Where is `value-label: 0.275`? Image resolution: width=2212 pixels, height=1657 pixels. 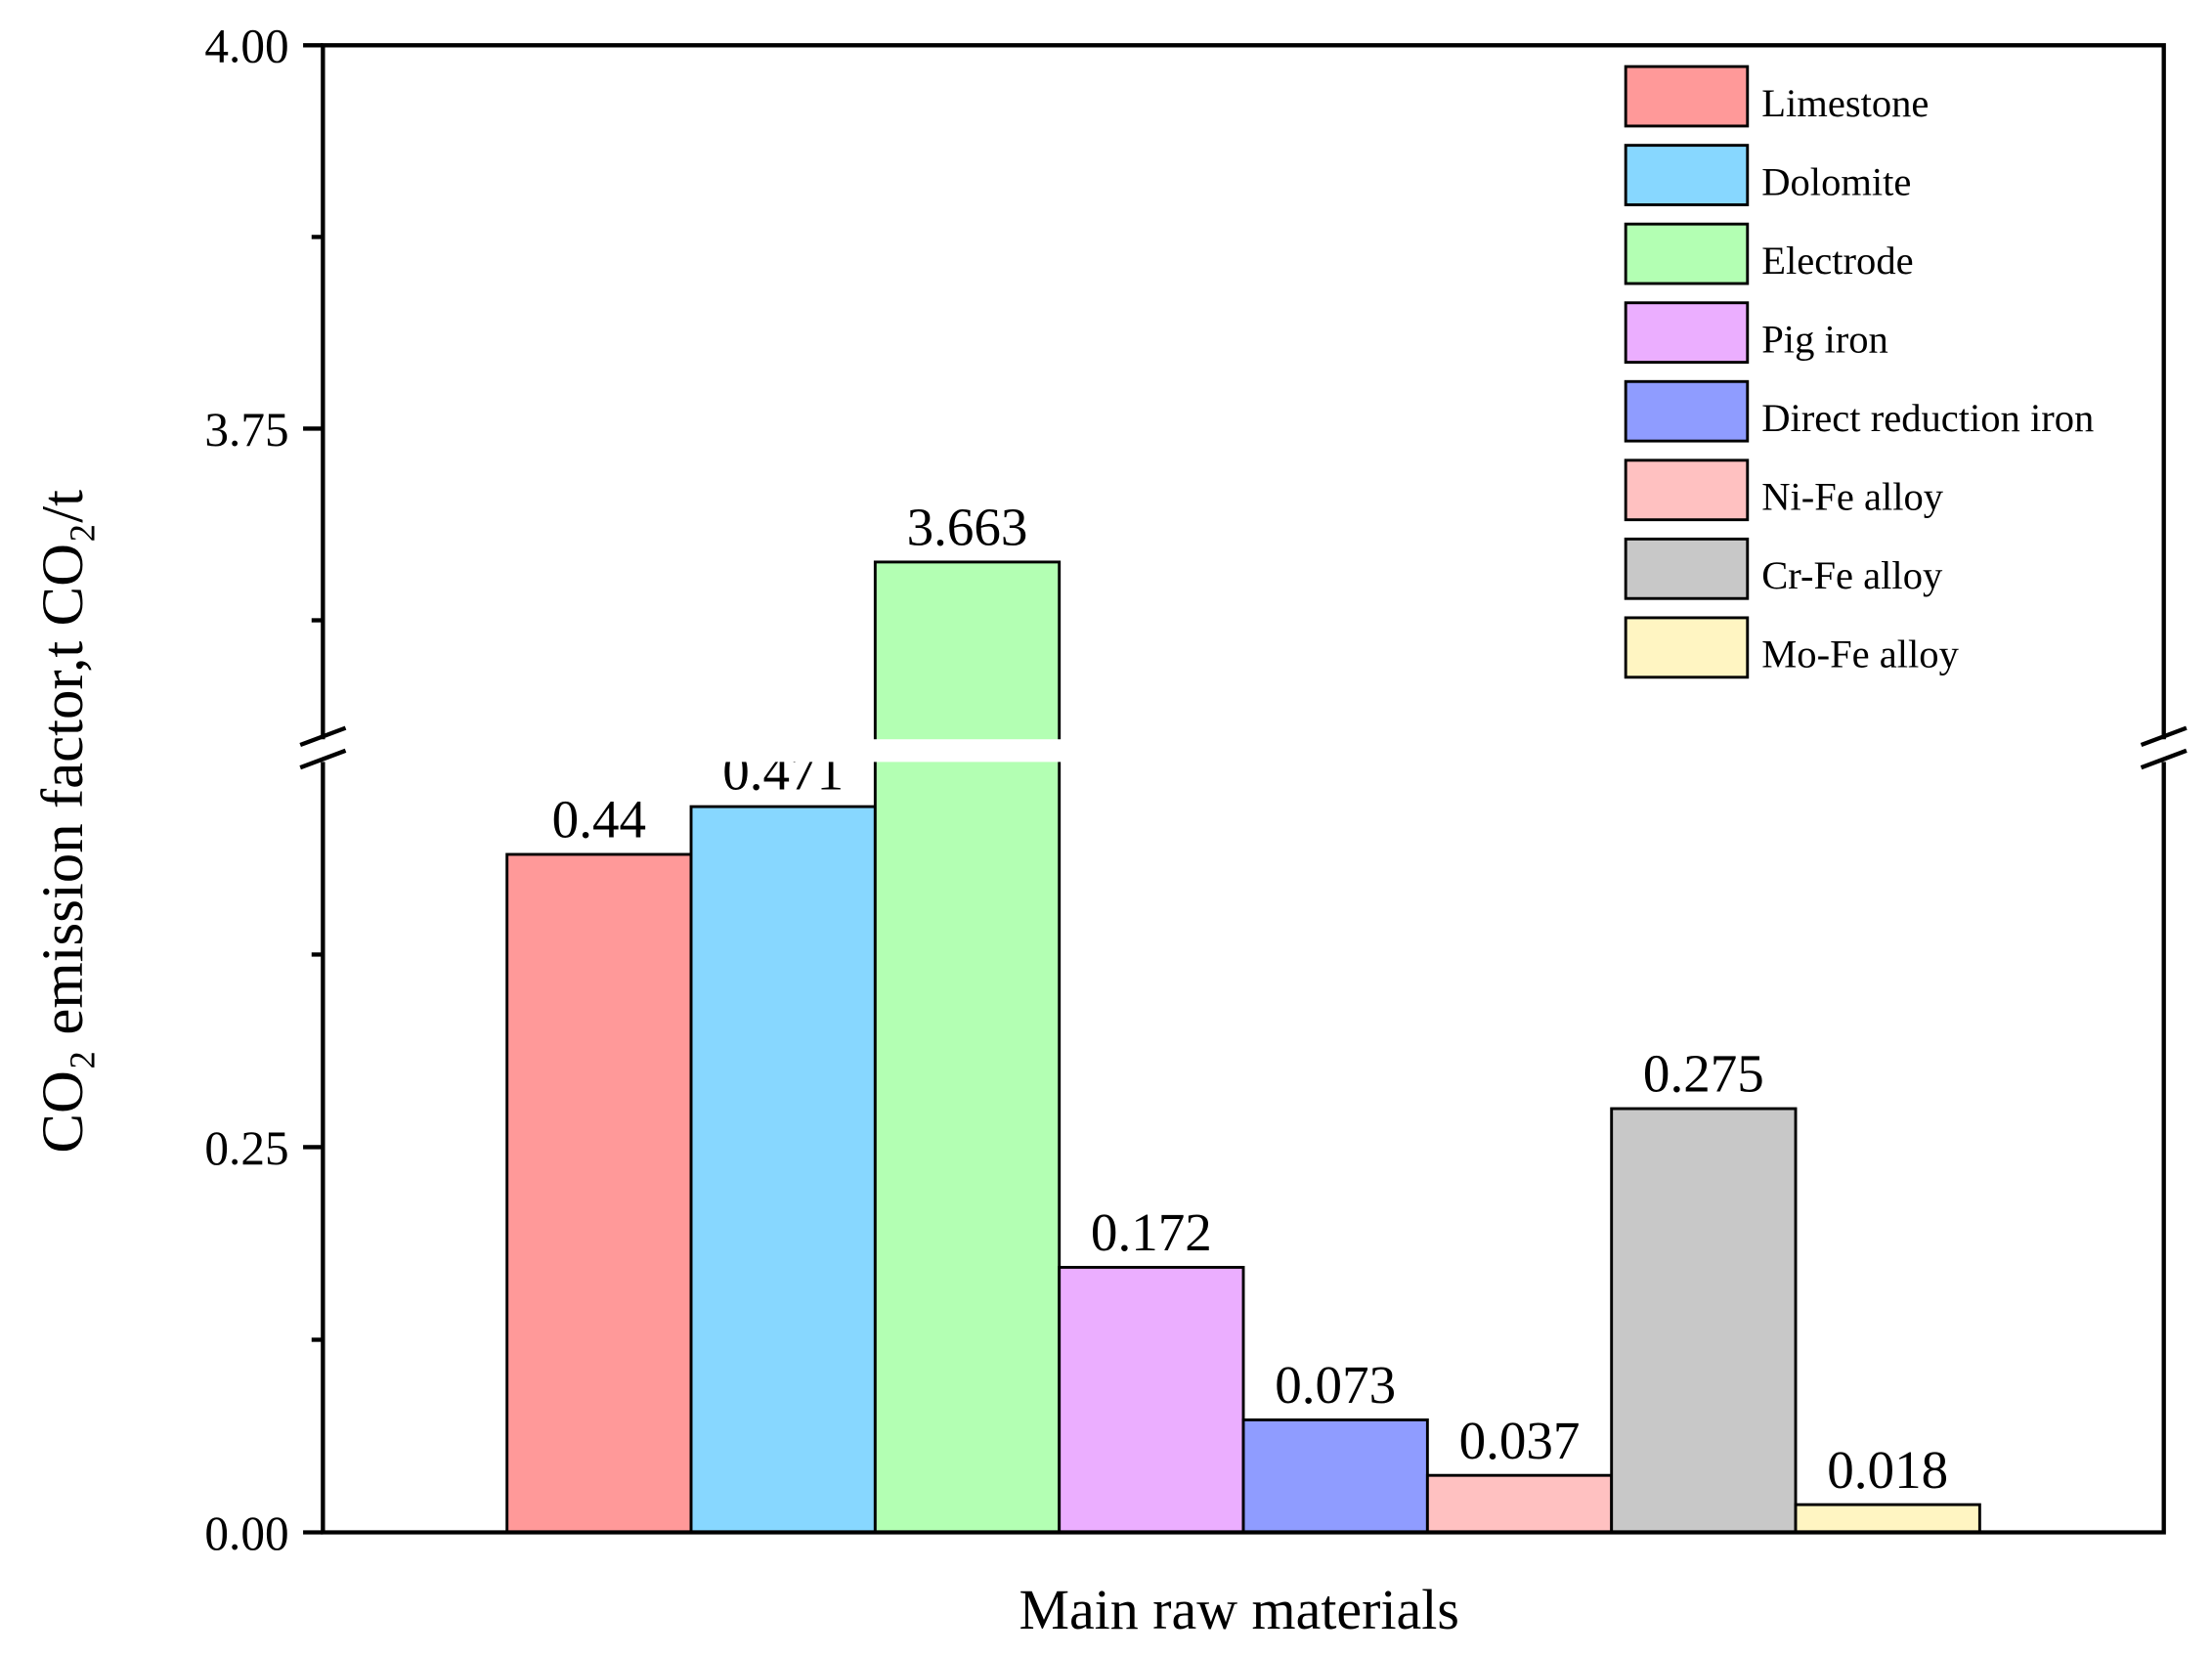
value-label: 0.275 is located at coordinates (1703, 1074).